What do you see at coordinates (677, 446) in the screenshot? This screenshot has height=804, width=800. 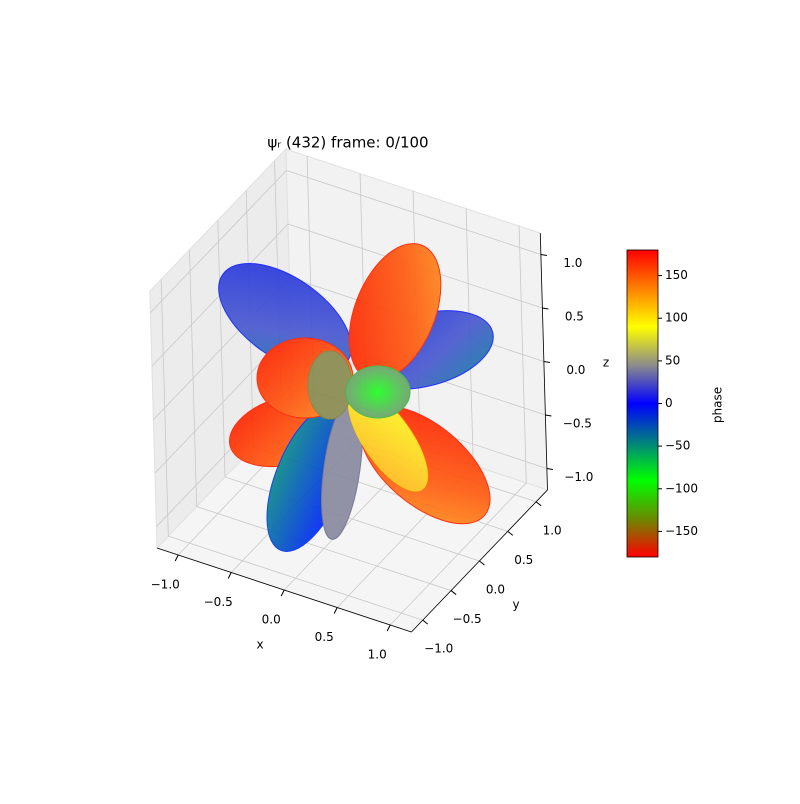 I see `colorbar-tick-label: −50` at bounding box center [677, 446].